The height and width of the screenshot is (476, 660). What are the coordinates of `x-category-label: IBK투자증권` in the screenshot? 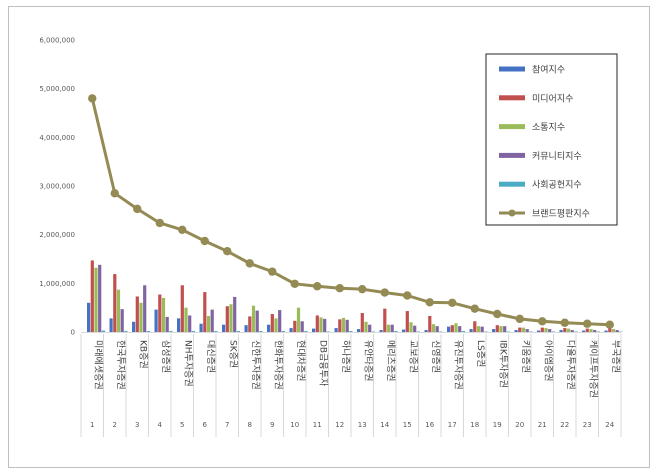 It's located at (503, 364).